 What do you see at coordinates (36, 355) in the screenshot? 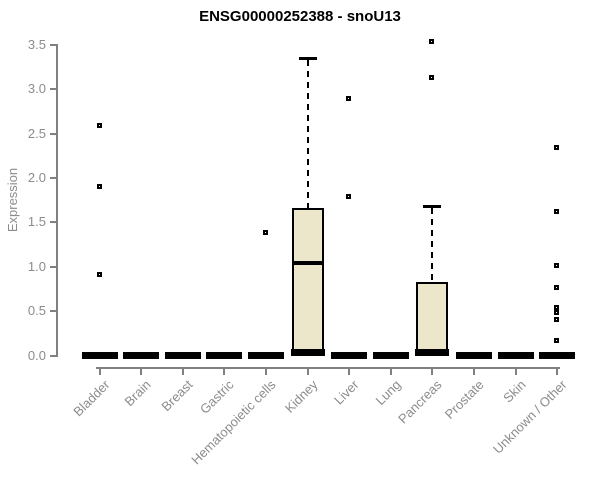
I see `y-tick-label: 0.0` at bounding box center [36, 355].